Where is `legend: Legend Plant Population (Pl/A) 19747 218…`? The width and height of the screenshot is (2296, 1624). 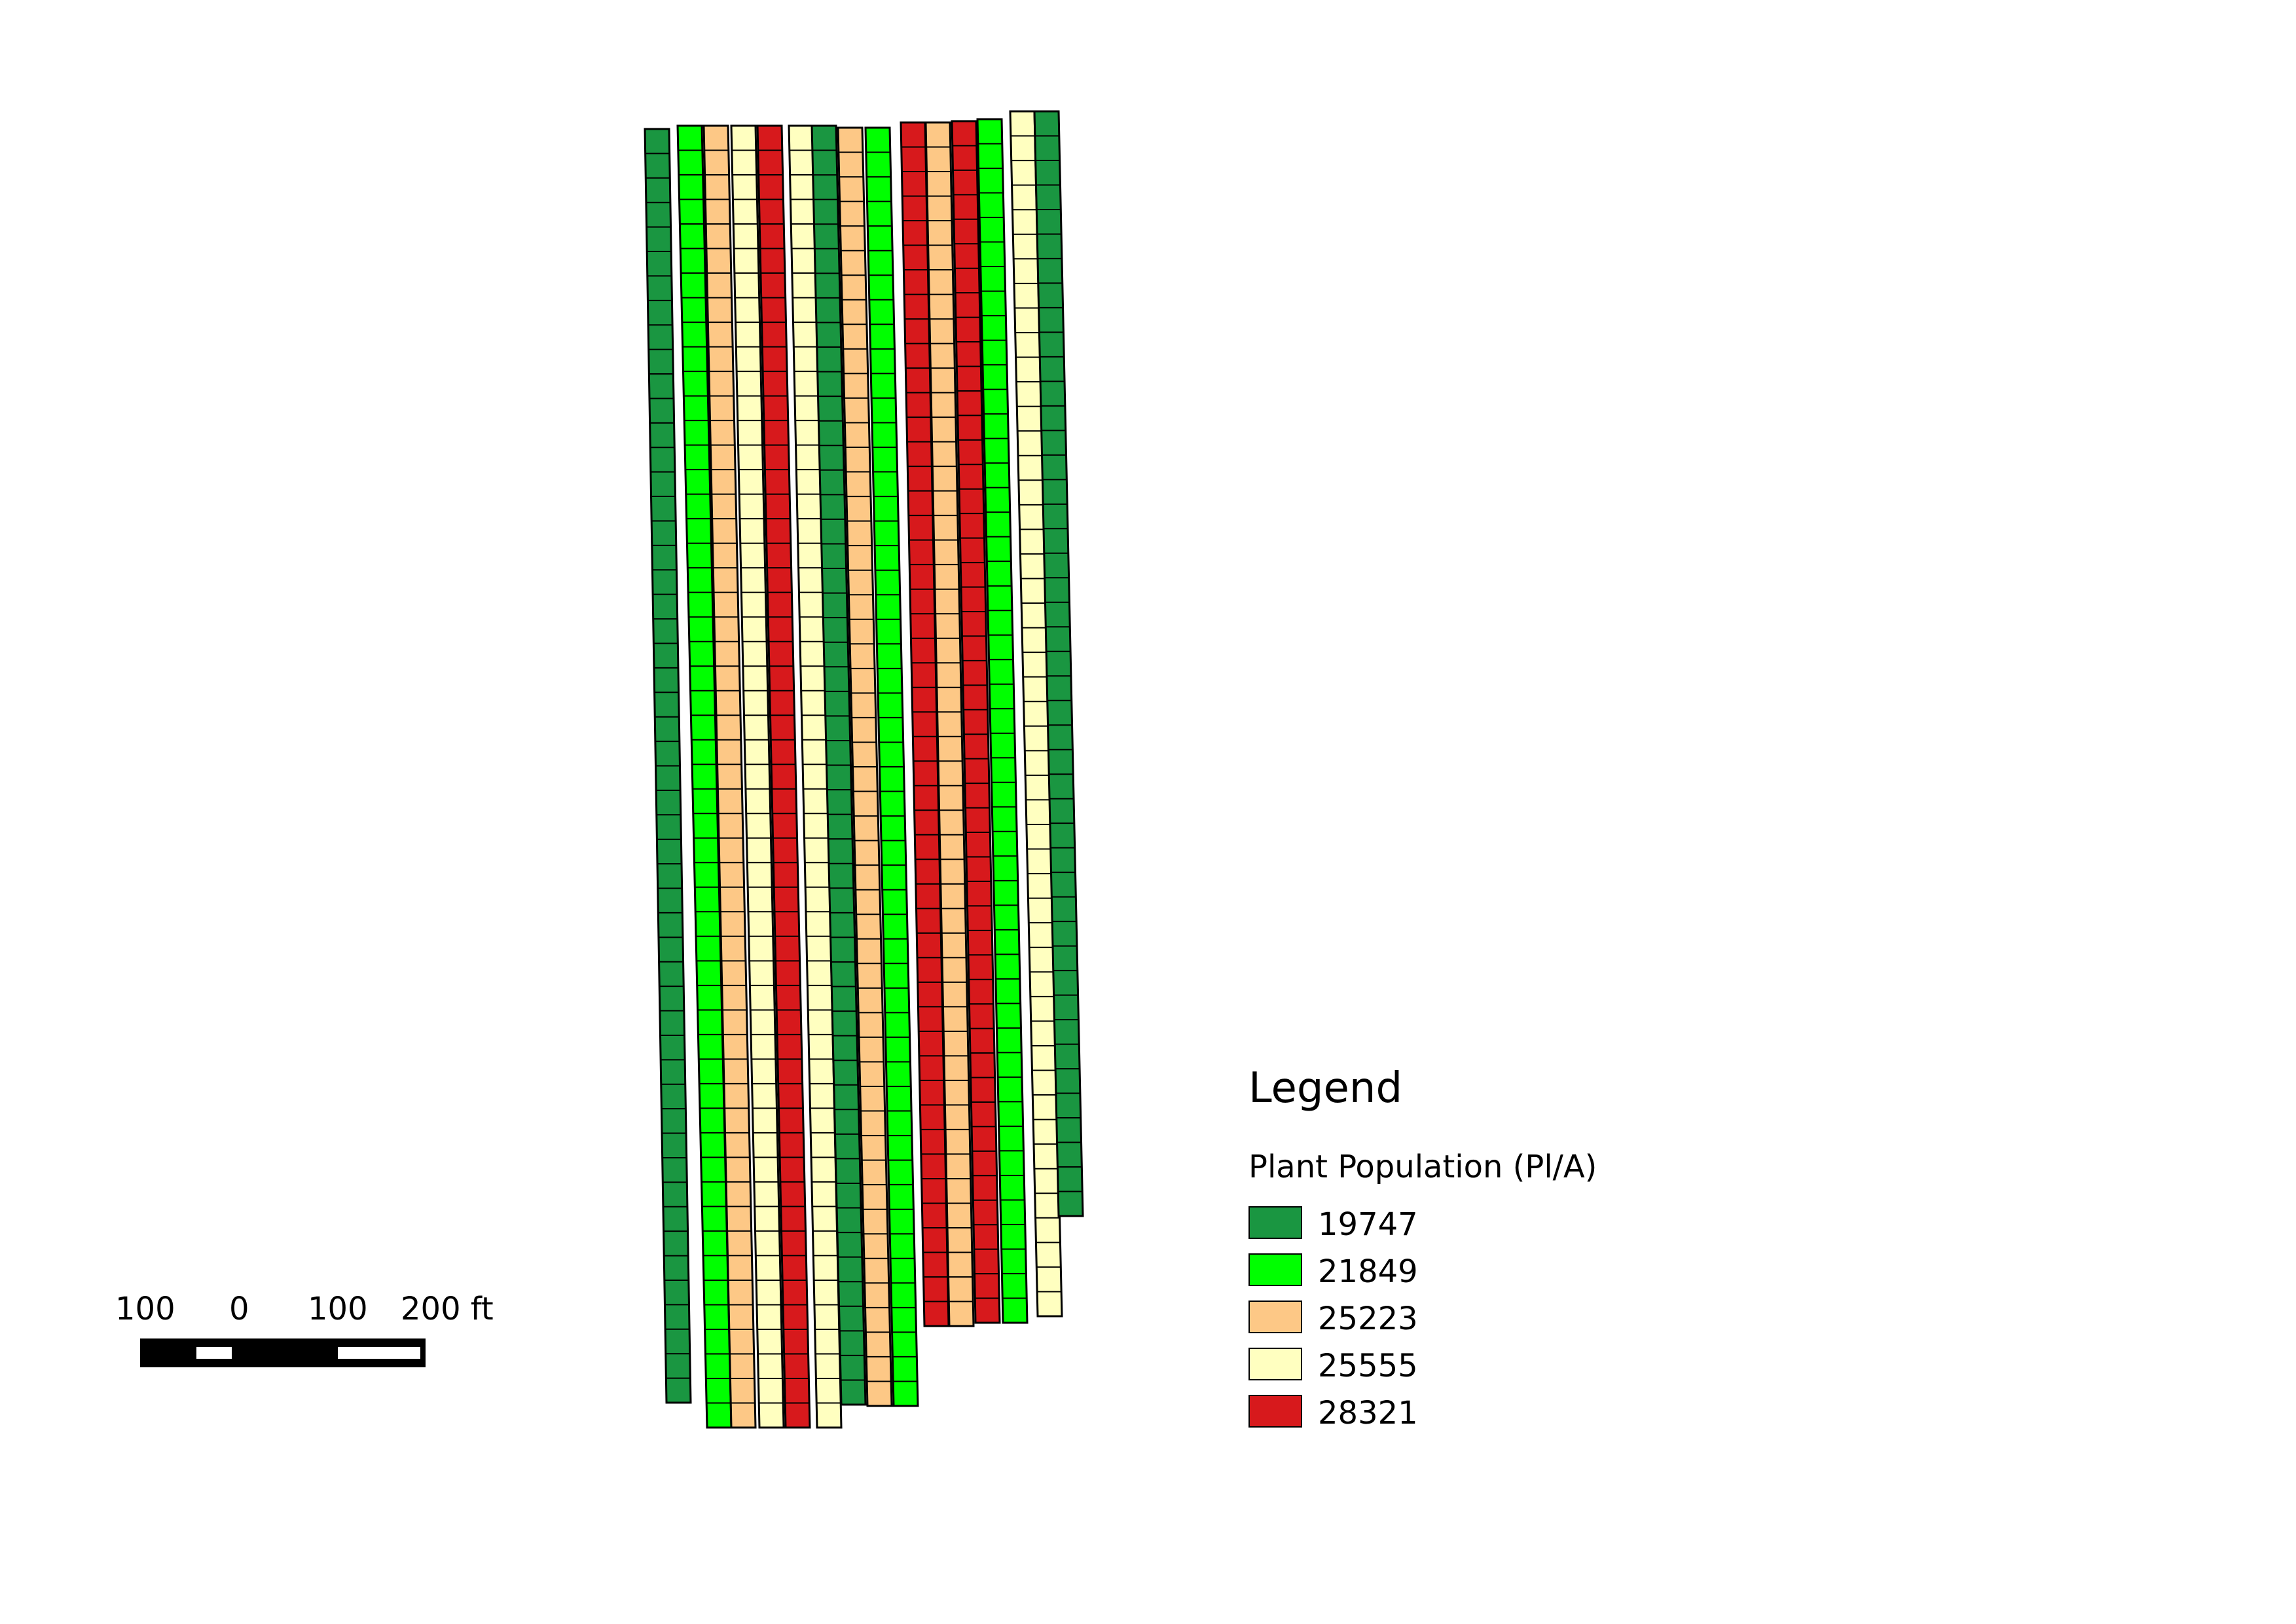
legend: Legend Plant Population (Pl/A) 19747 218… is located at coordinates (1422, 1246).